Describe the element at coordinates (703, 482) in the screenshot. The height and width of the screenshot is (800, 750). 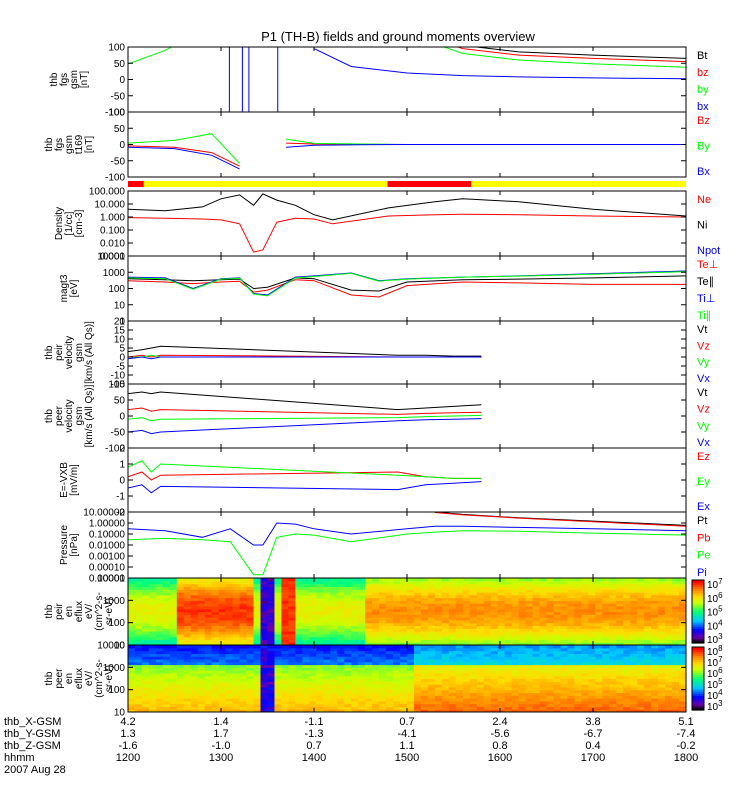
I see `legend-entry: Ey` at that location.